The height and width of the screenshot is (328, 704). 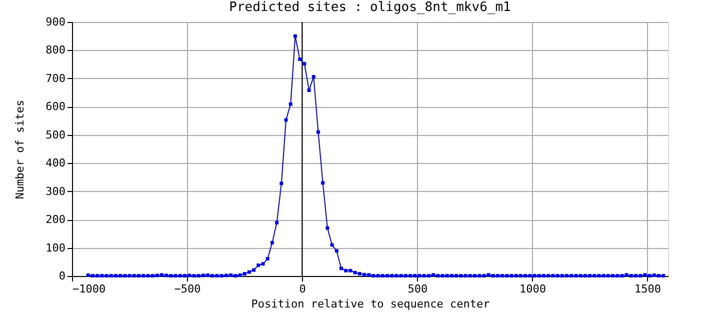 I want to click on x-tick-label: 500, so click(x=418, y=289).